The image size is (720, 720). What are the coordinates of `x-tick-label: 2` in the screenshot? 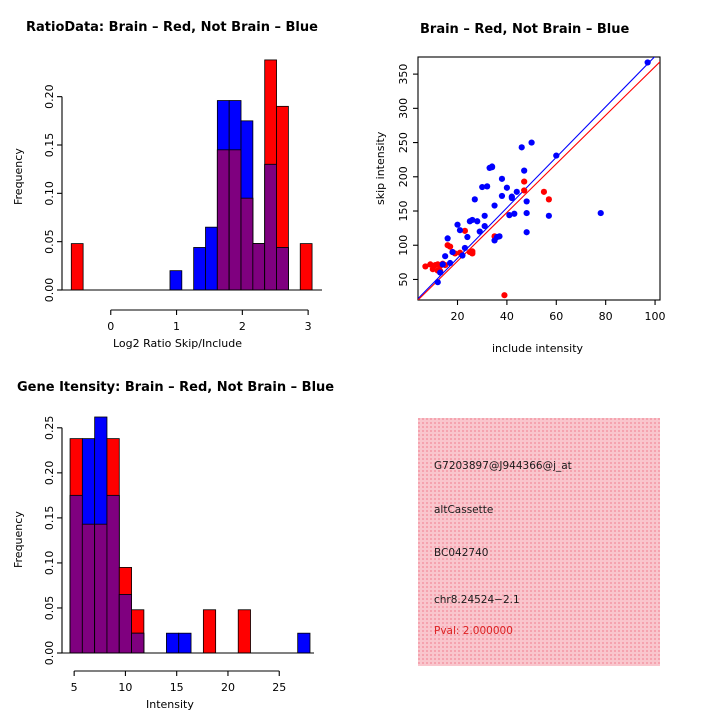 It's located at (242, 326).